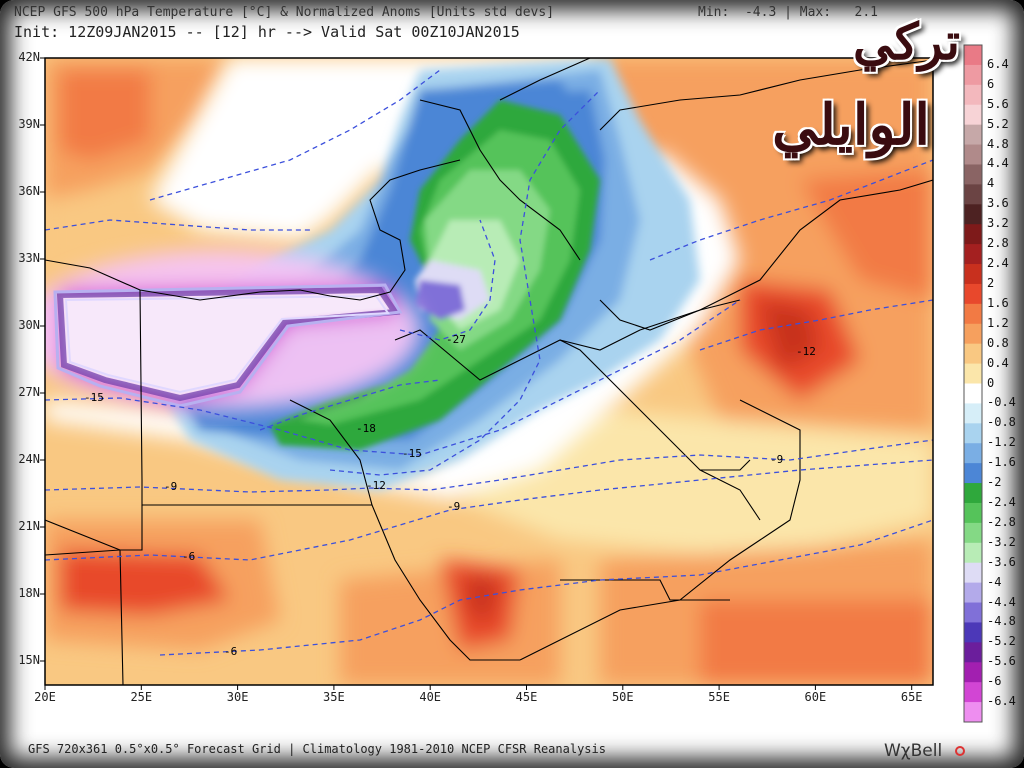 The height and width of the screenshot is (768, 1024). I want to click on colorbar-label: -6.4, so click(1001, 701).